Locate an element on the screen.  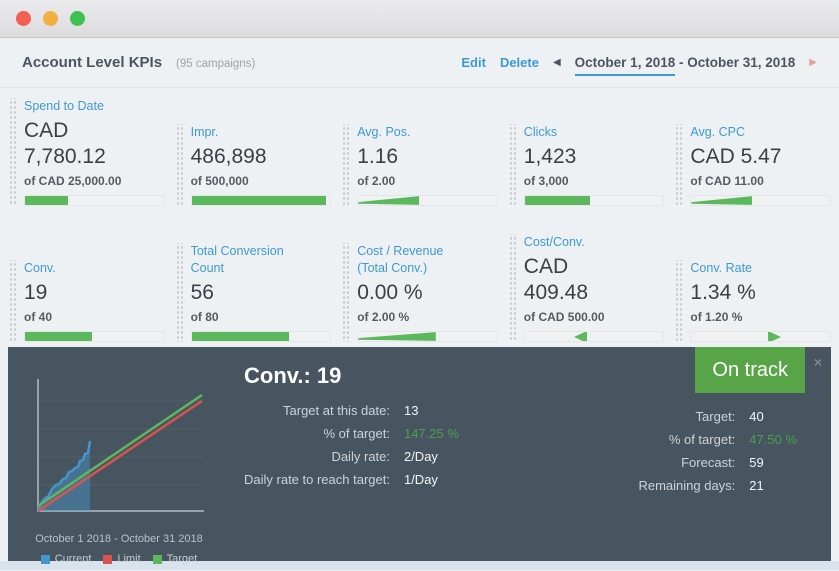
zoom-window-button is located at coordinates (77, 18).